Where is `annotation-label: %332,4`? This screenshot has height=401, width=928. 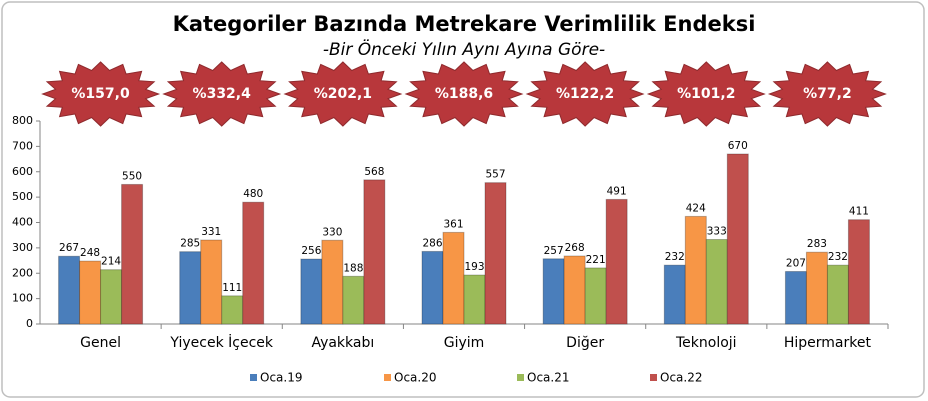 annotation-label: %332,4 is located at coordinates (222, 94).